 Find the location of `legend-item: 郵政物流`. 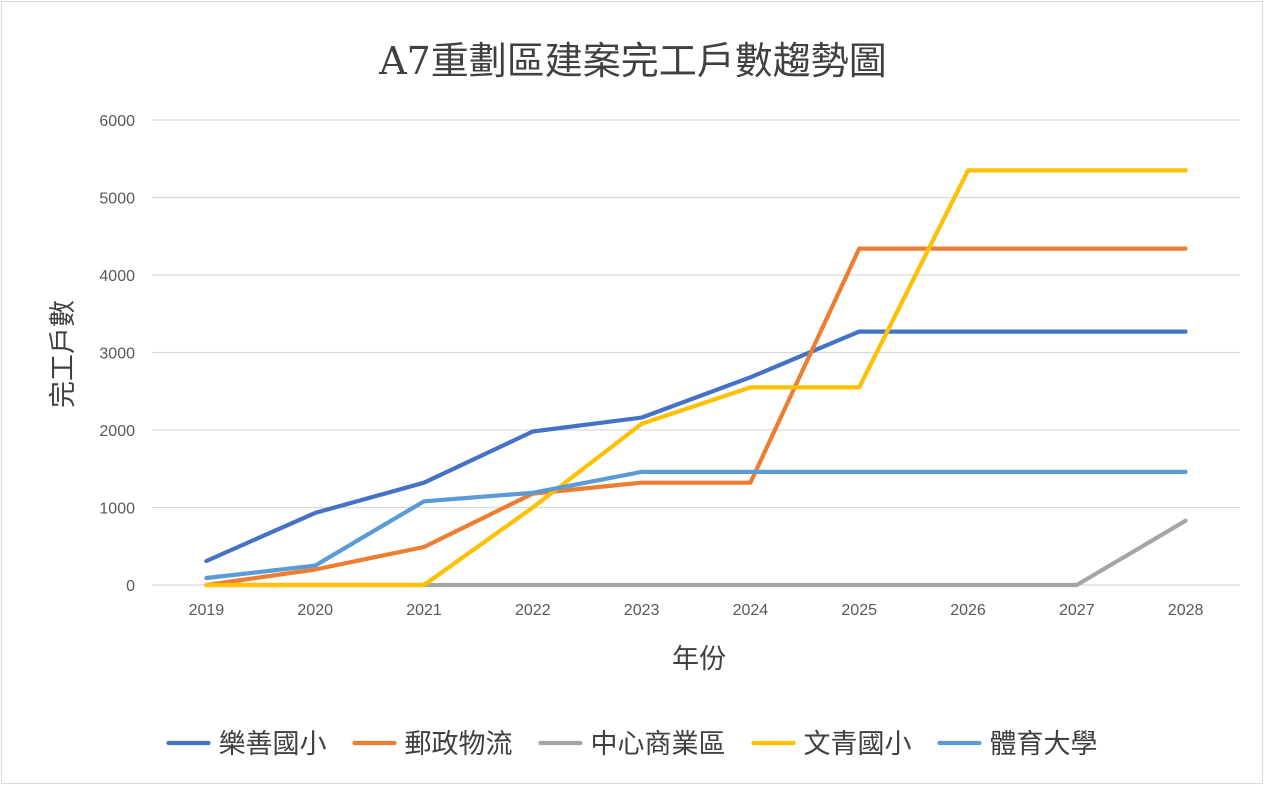

legend-item: 郵政物流 is located at coordinates (432, 744).